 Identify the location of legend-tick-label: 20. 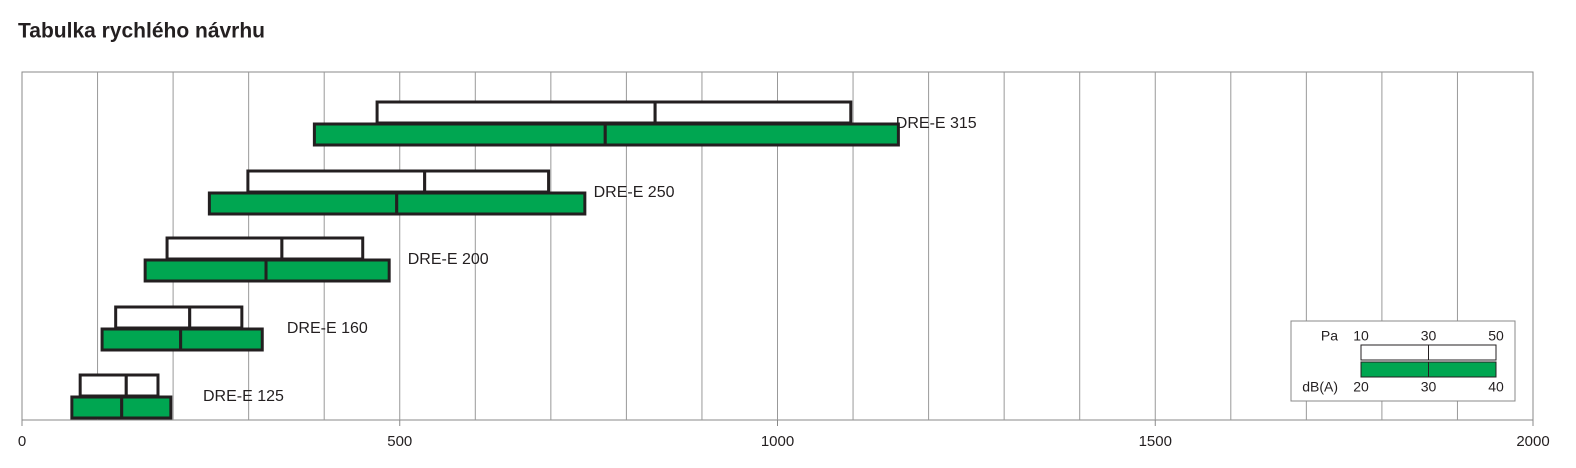
(1361, 387).